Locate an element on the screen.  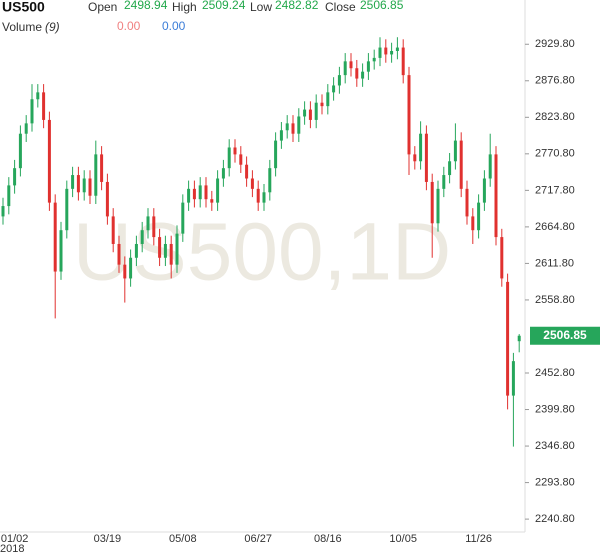
x-tick-label: 03/19 is located at coordinates (108, 539).